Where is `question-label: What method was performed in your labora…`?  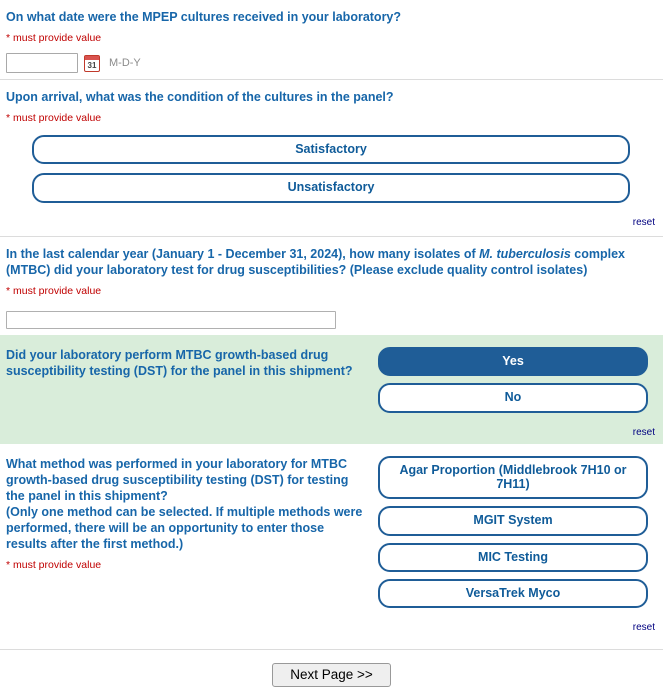
question-label: What method was performed in your labora… is located at coordinates (177, 479).